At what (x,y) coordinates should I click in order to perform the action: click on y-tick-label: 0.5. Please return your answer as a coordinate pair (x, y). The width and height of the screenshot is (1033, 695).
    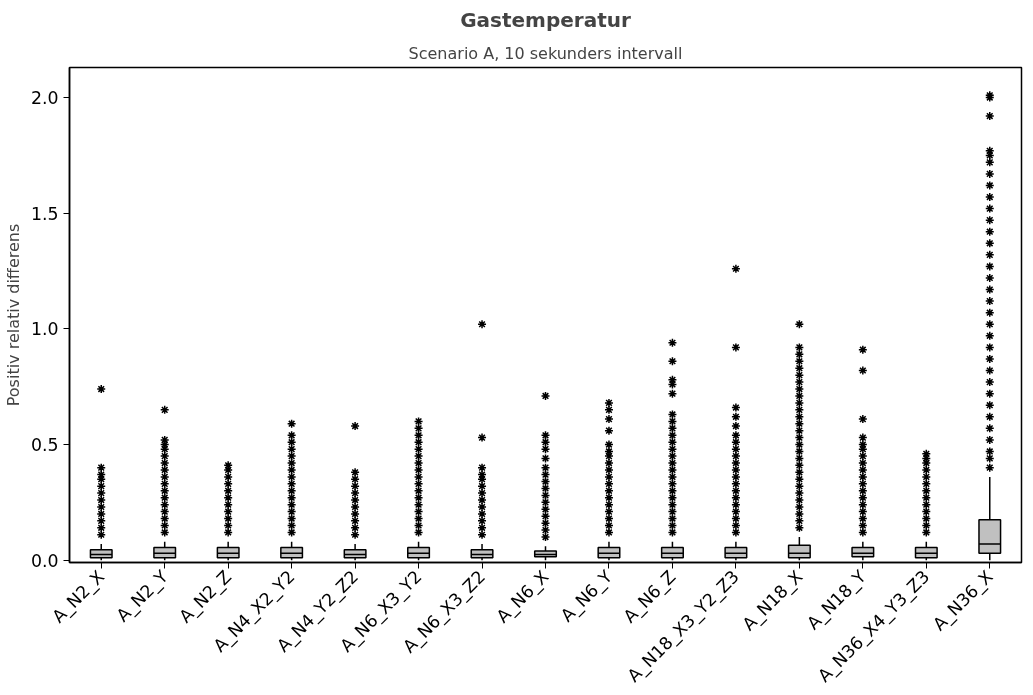
    Looking at the image, I should click on (44, 445).